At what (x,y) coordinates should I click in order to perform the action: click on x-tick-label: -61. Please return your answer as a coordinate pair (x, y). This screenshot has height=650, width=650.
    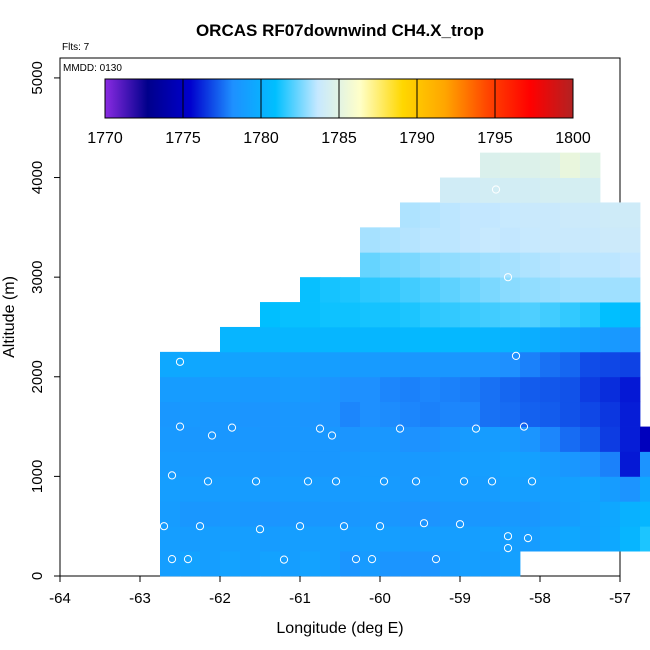
    Looking at the image, I should click on (300, 598).